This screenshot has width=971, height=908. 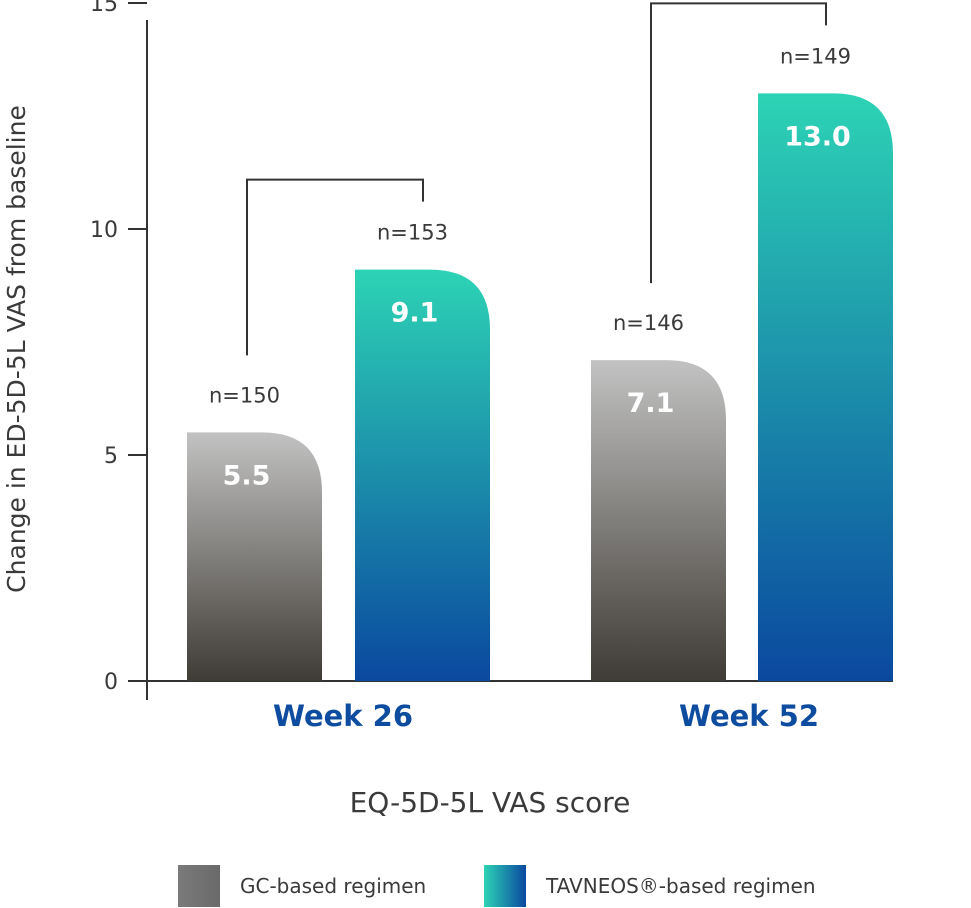 What do you see at coordinates (815, 56) in the screenshot?
I see `n-label-tavneos: n=149` at bounding box center [815, 56].